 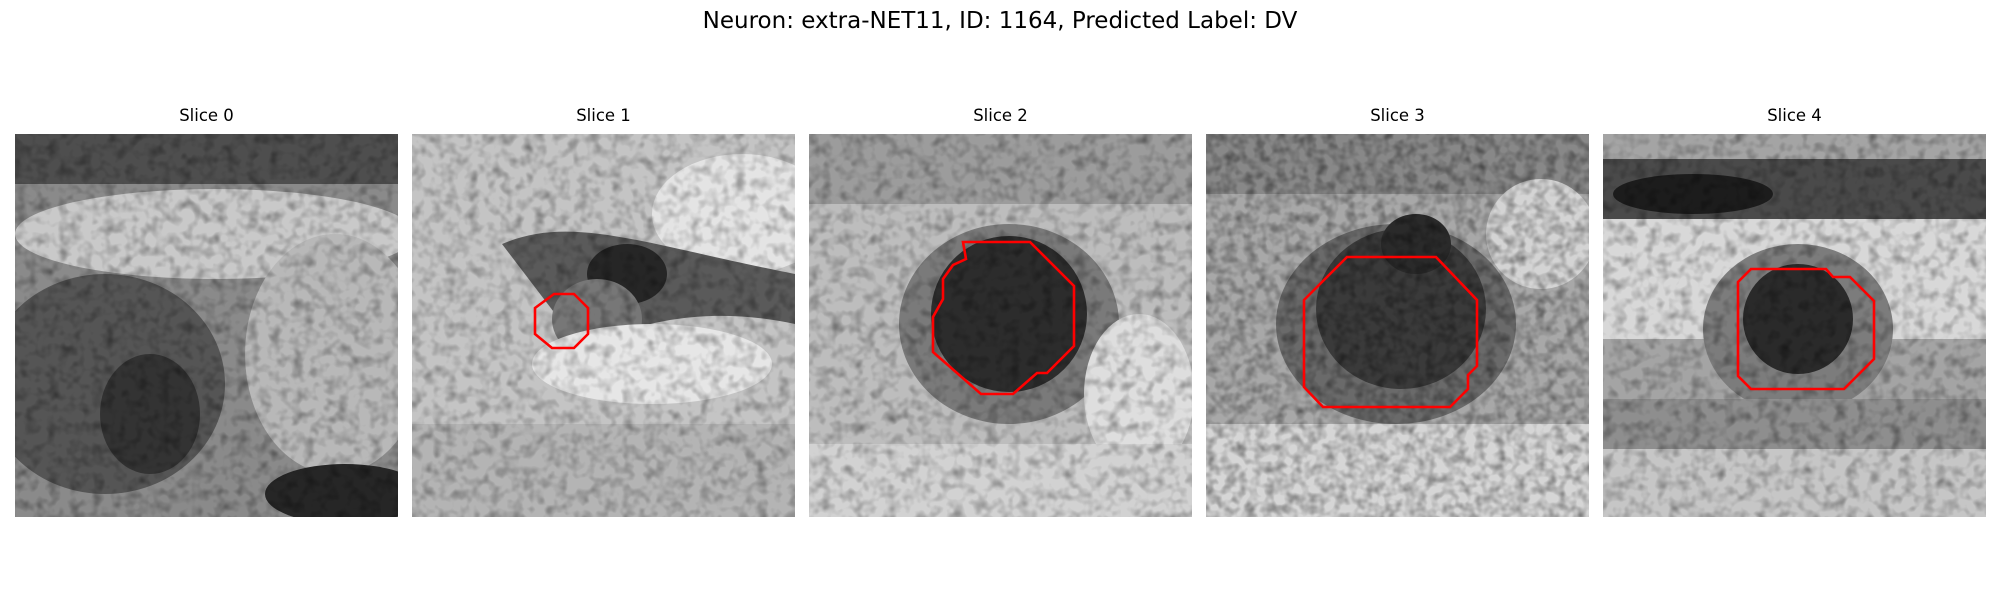 I want to click on slice-title: Slice 1, so click(x=603, y=115).